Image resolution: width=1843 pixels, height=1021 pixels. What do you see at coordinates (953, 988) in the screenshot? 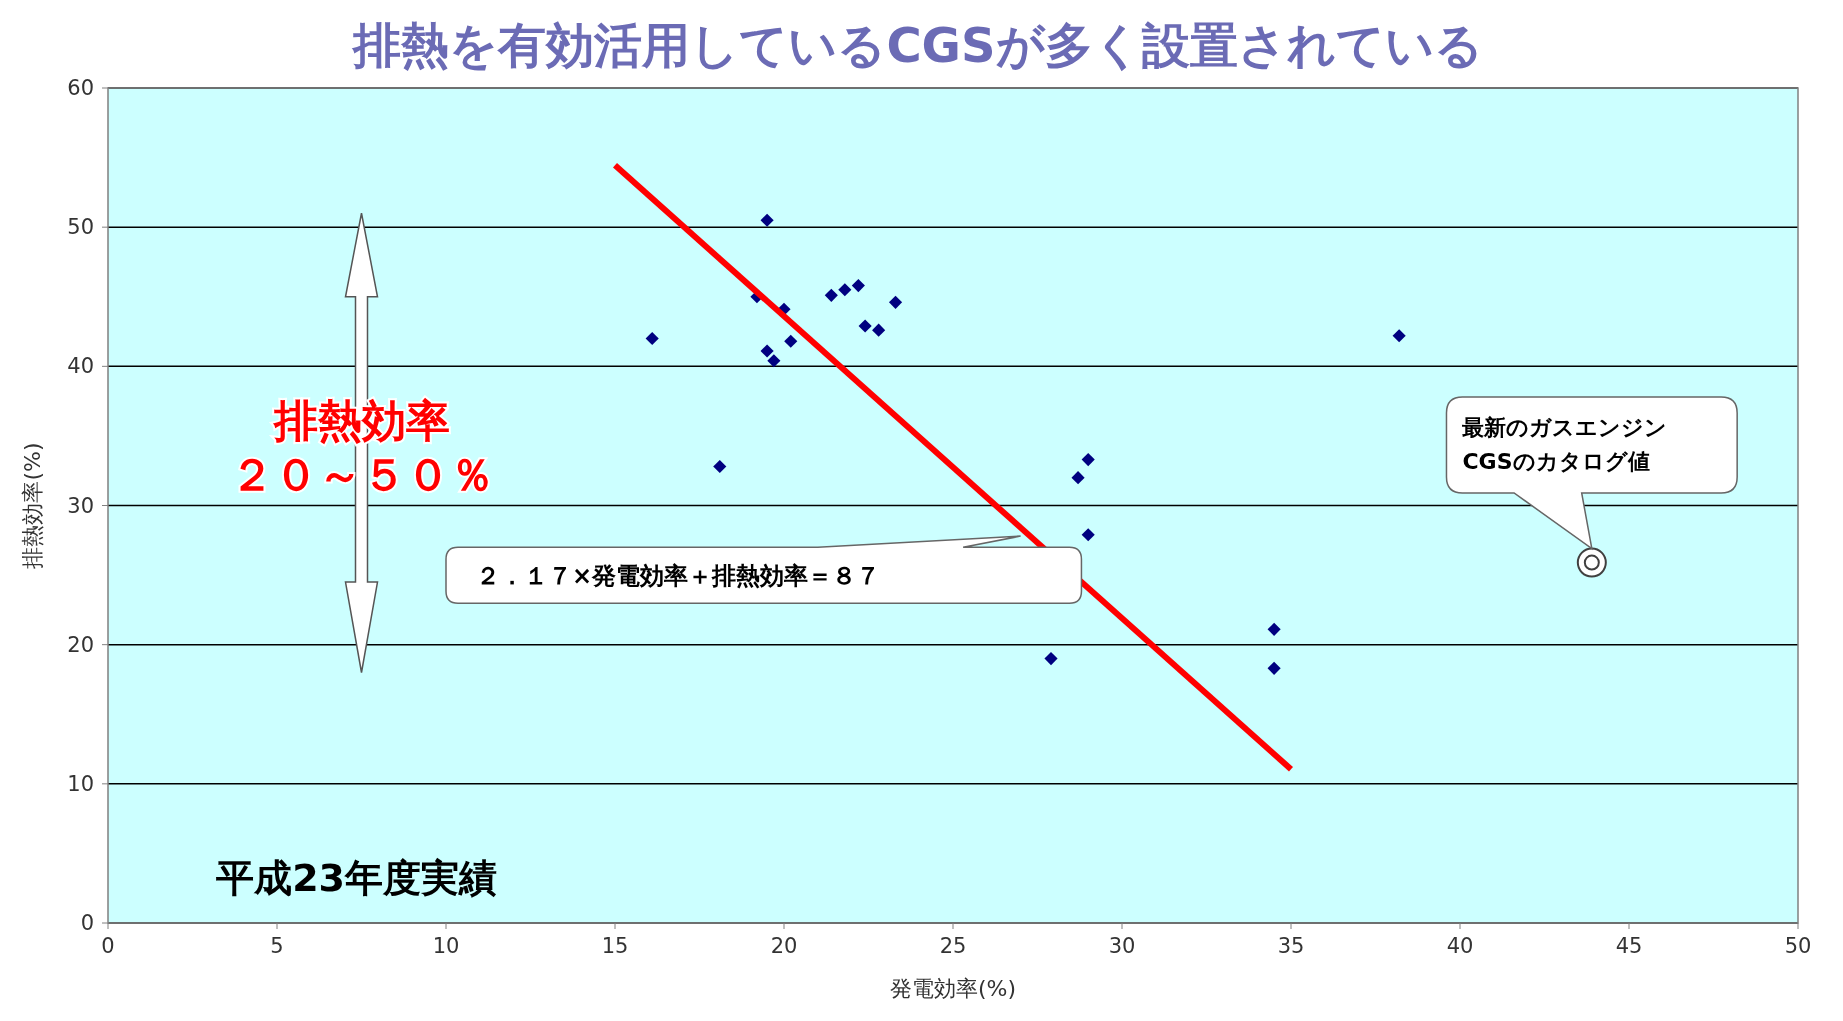
I see `x-axis-title: 発電効率(%)` at bounding box center [953, 988].